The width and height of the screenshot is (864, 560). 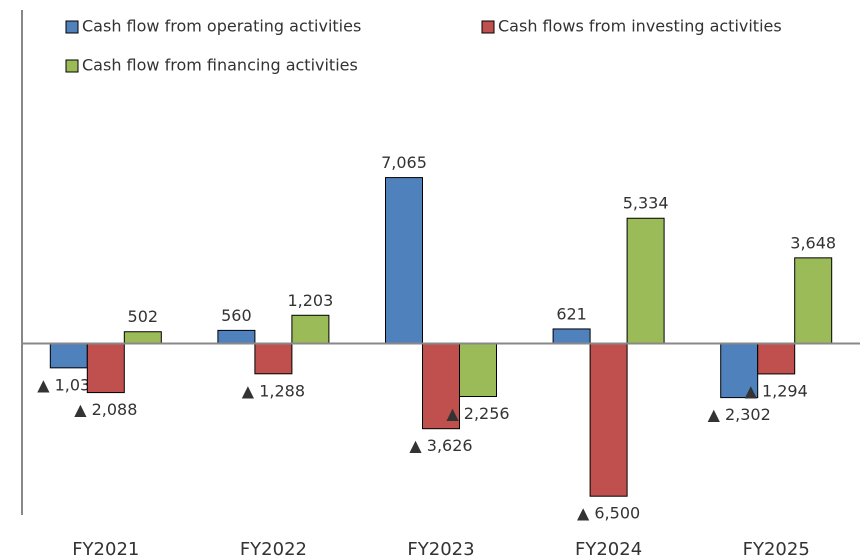 I want to click on data-label: ▲ 1,288, so click(x=273, y=390).